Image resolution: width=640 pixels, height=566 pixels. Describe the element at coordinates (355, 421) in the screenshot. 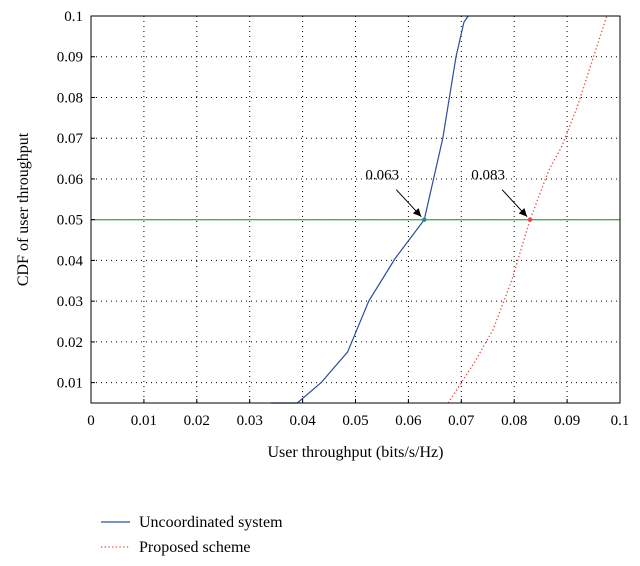

I see `x-tick-label: 0.05` at that location.